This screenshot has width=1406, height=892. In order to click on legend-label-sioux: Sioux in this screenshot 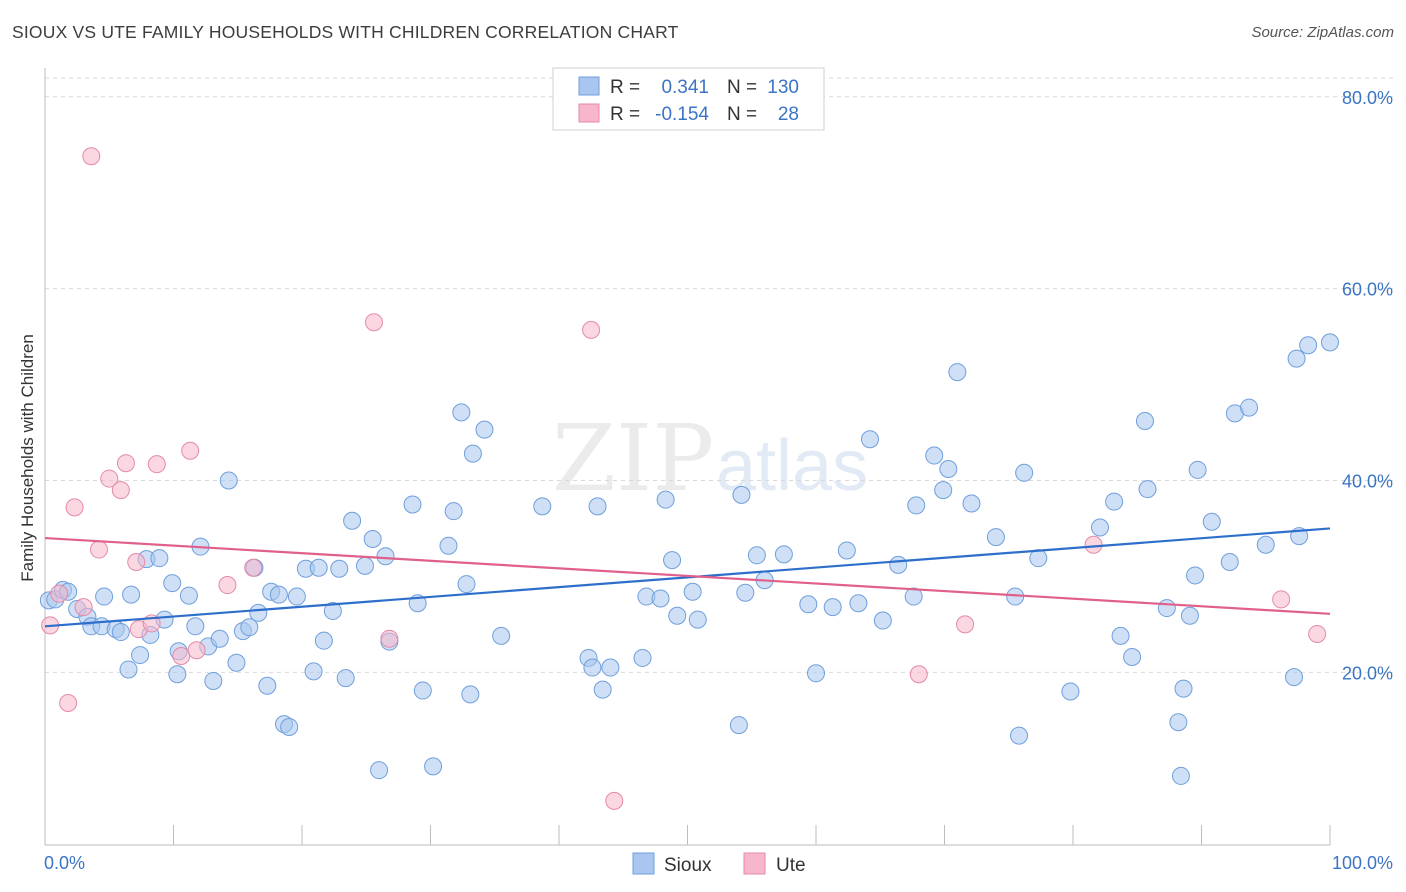, I will do `click(688, 865)`.